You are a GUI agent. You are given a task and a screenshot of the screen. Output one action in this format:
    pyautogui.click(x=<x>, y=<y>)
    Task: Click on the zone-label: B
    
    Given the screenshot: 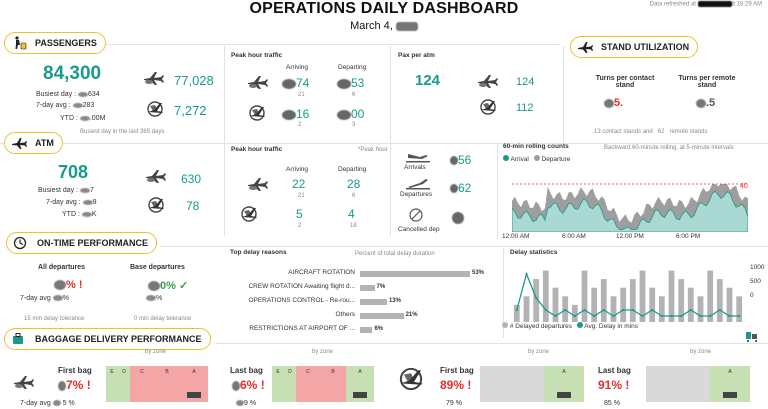 What is the action you would take?
    pyautogui.click(x=333, y=372)
    